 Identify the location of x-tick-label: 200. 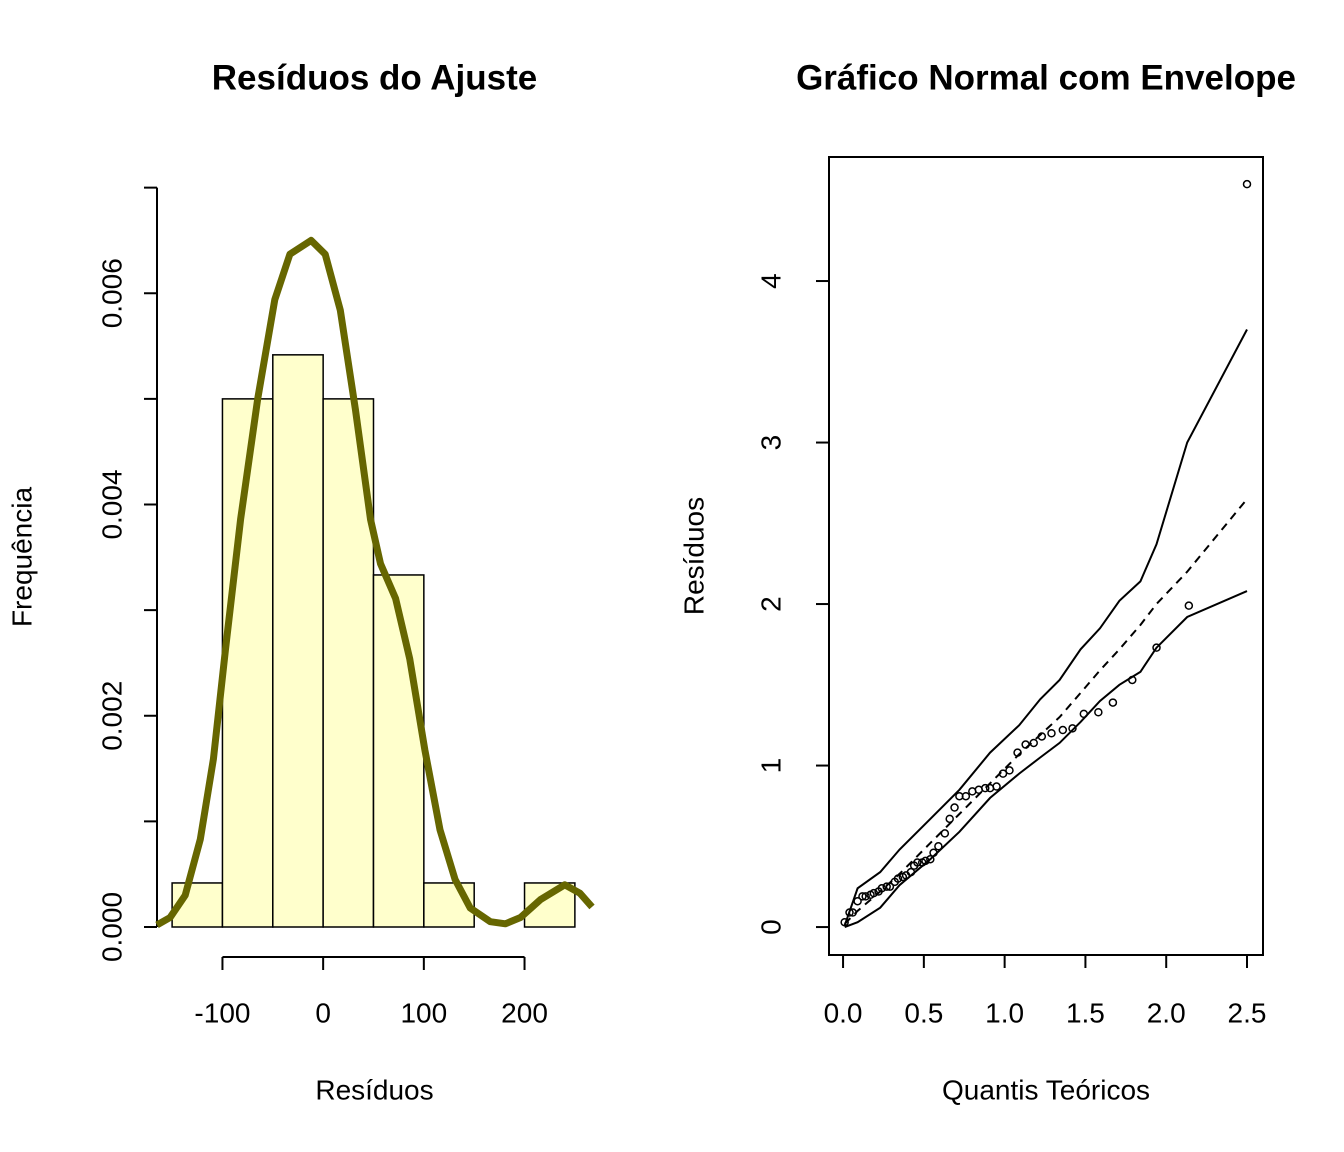
(524, 1012).